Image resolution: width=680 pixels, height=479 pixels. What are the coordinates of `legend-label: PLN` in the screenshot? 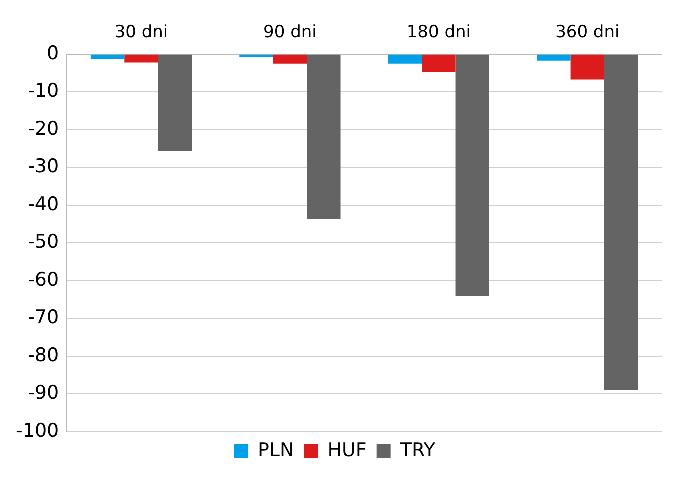 It's located at (276, 450).